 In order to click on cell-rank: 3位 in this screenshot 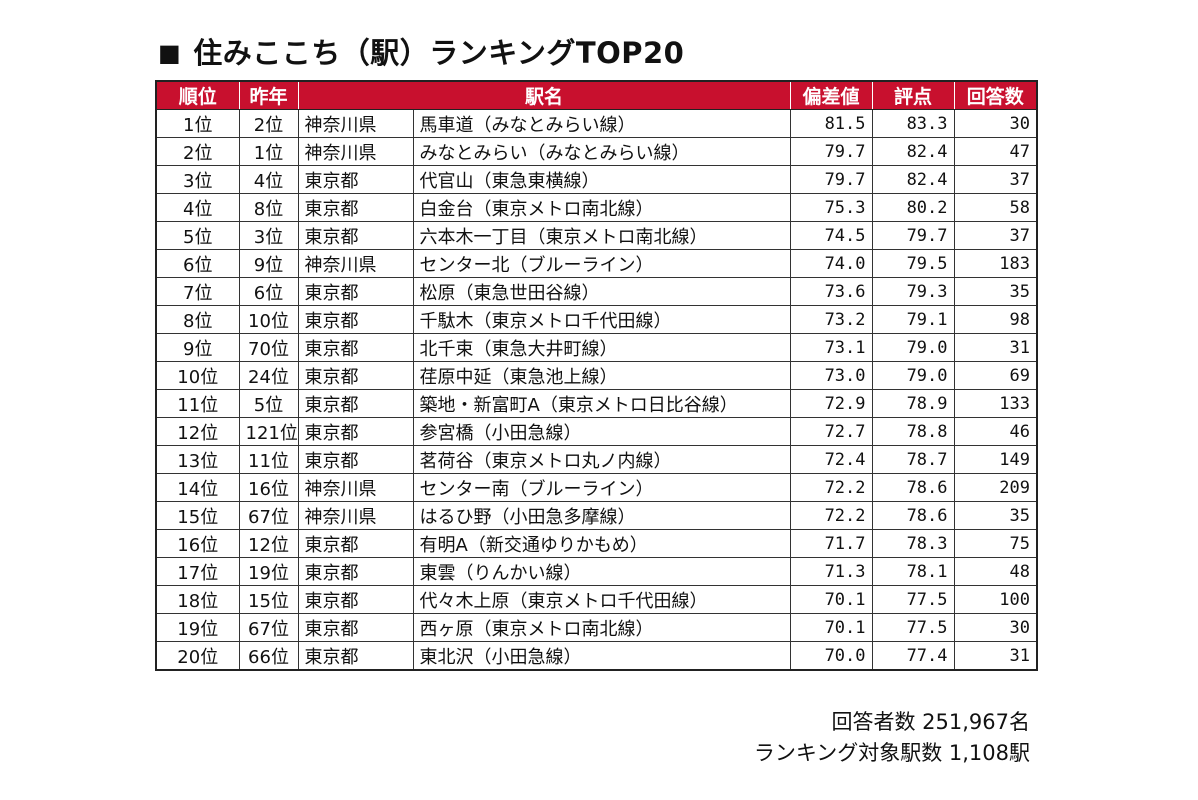, I will do `click(197, 179)`.